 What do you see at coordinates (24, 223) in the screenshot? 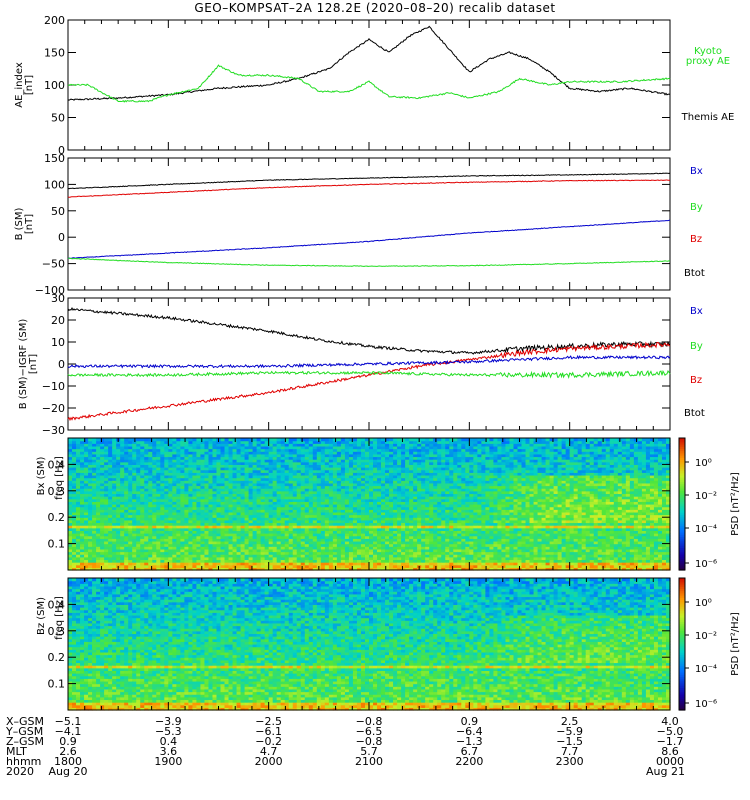
I see `y-axis-label: B (SM) [nT]` at bounding box center [24, 223].